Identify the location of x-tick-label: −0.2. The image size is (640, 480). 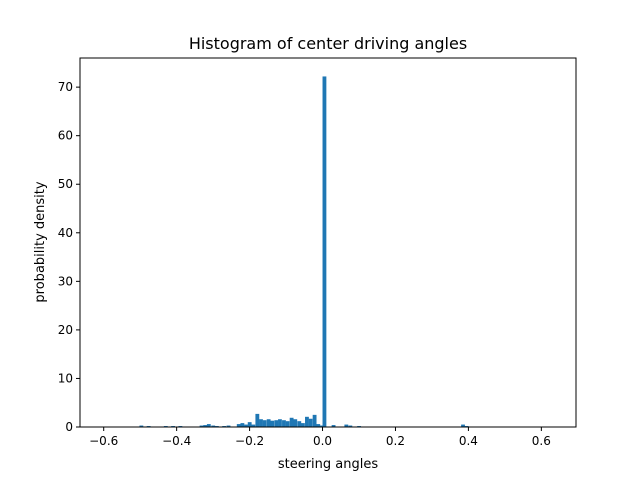
(249, 441).